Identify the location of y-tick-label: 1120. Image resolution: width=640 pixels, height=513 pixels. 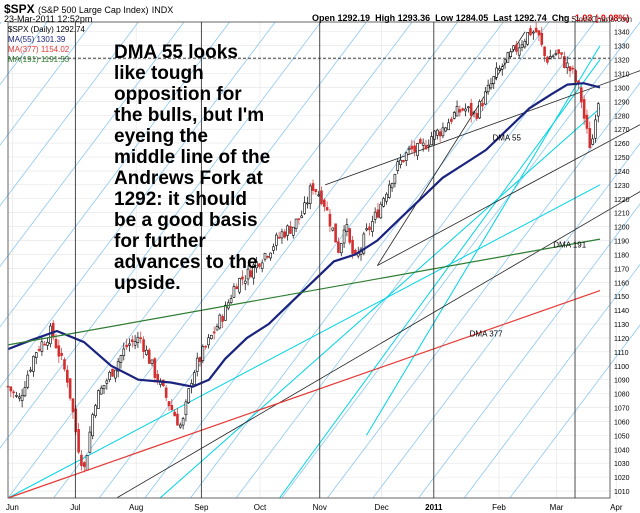
(621, 339).